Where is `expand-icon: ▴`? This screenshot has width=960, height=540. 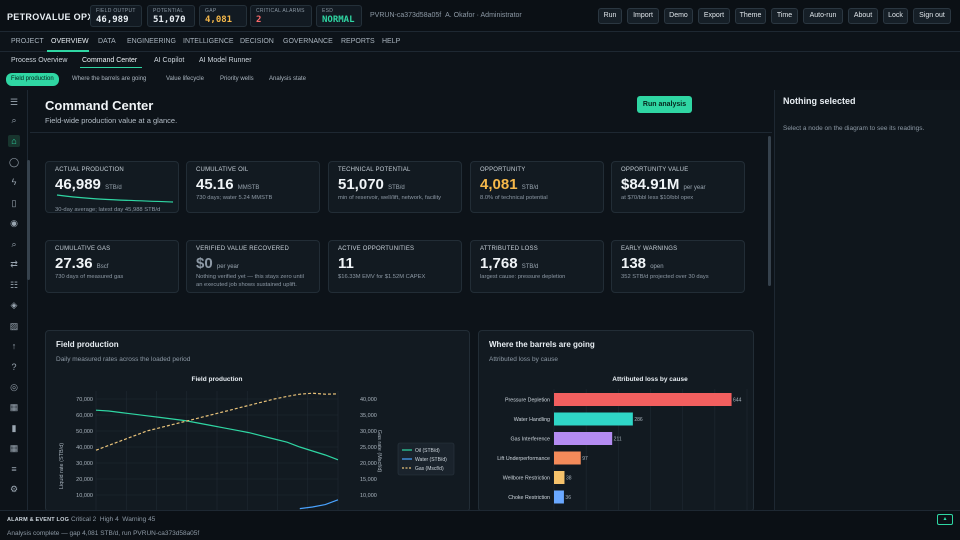 expand-icon: ▴ is located at coordinates (945, 519).